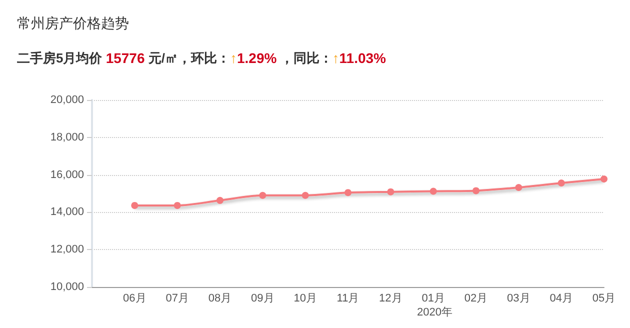  Describe the element at coordinates (67, 100) in the screenshot. I see `y-tick-label: 20,000` at that location.